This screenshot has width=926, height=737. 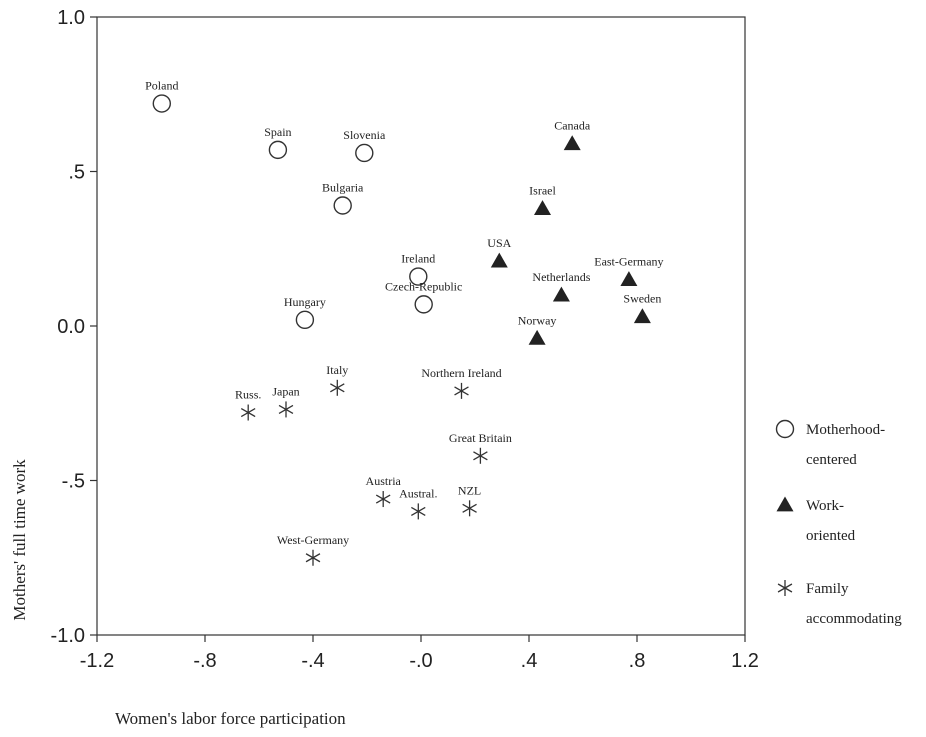 I want to click on point-label-netherlands: Netherlands, so click(x=561, y=277).